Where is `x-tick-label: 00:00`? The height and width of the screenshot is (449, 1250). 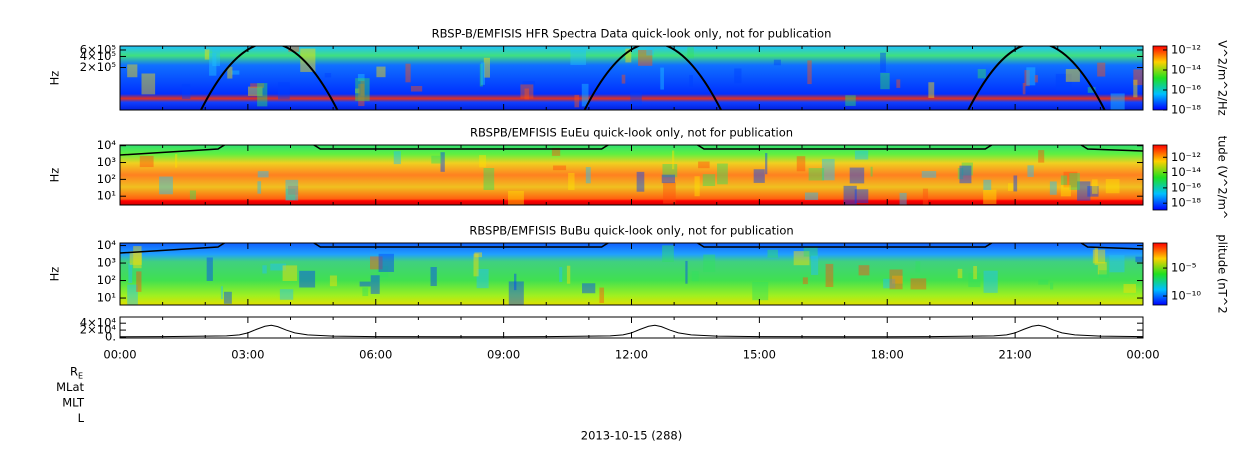
x-tick-label: 00:00 is located at coordinates (1142, 355).